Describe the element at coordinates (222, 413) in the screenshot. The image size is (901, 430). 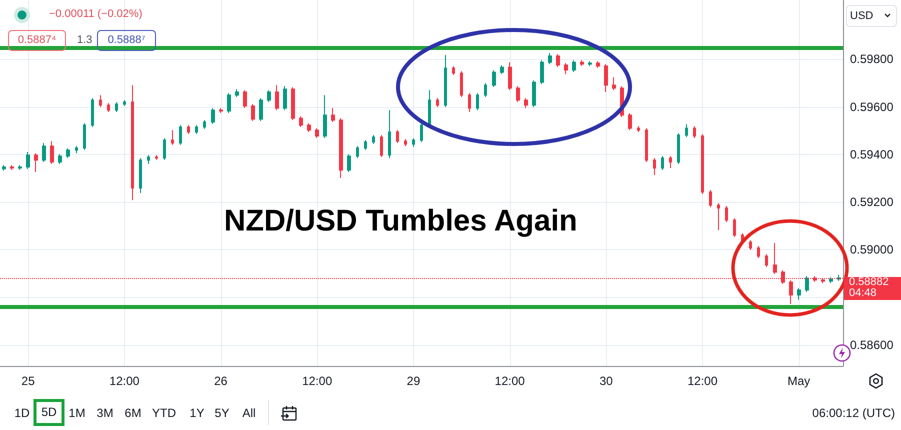
I see `text: 5Y` at that location.